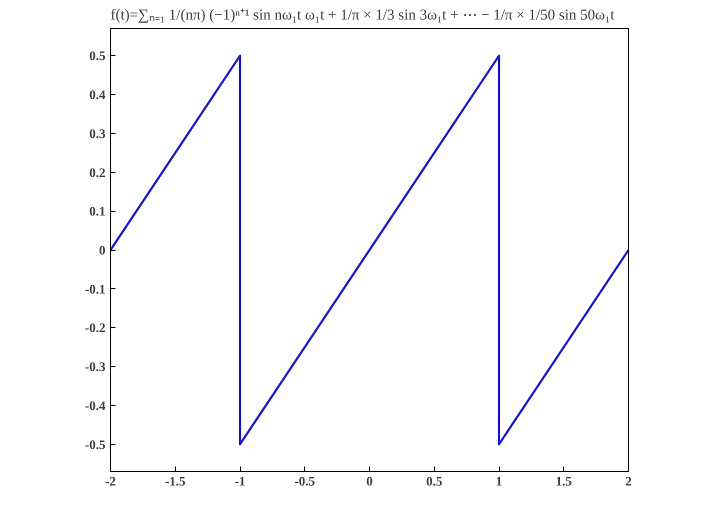 This screenshot has width=728, height=511. Describe the element at coordinates (97, 172) in the screenshot. I see `y-tick-label: 0.2` at that location.